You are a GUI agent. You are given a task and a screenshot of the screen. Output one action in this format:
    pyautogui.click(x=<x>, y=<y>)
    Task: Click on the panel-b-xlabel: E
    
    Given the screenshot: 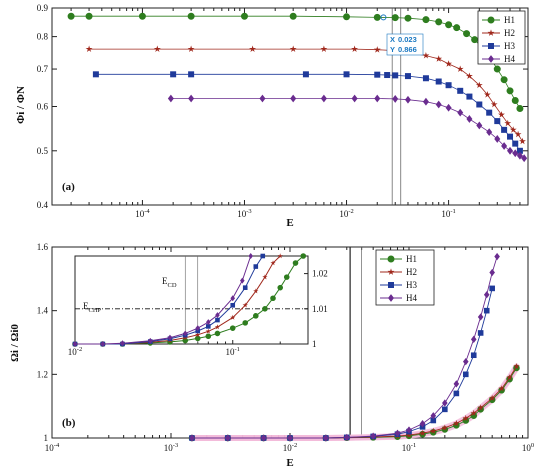 What is the action you would take?
    pyautogui.click(x=289, y=463)
    